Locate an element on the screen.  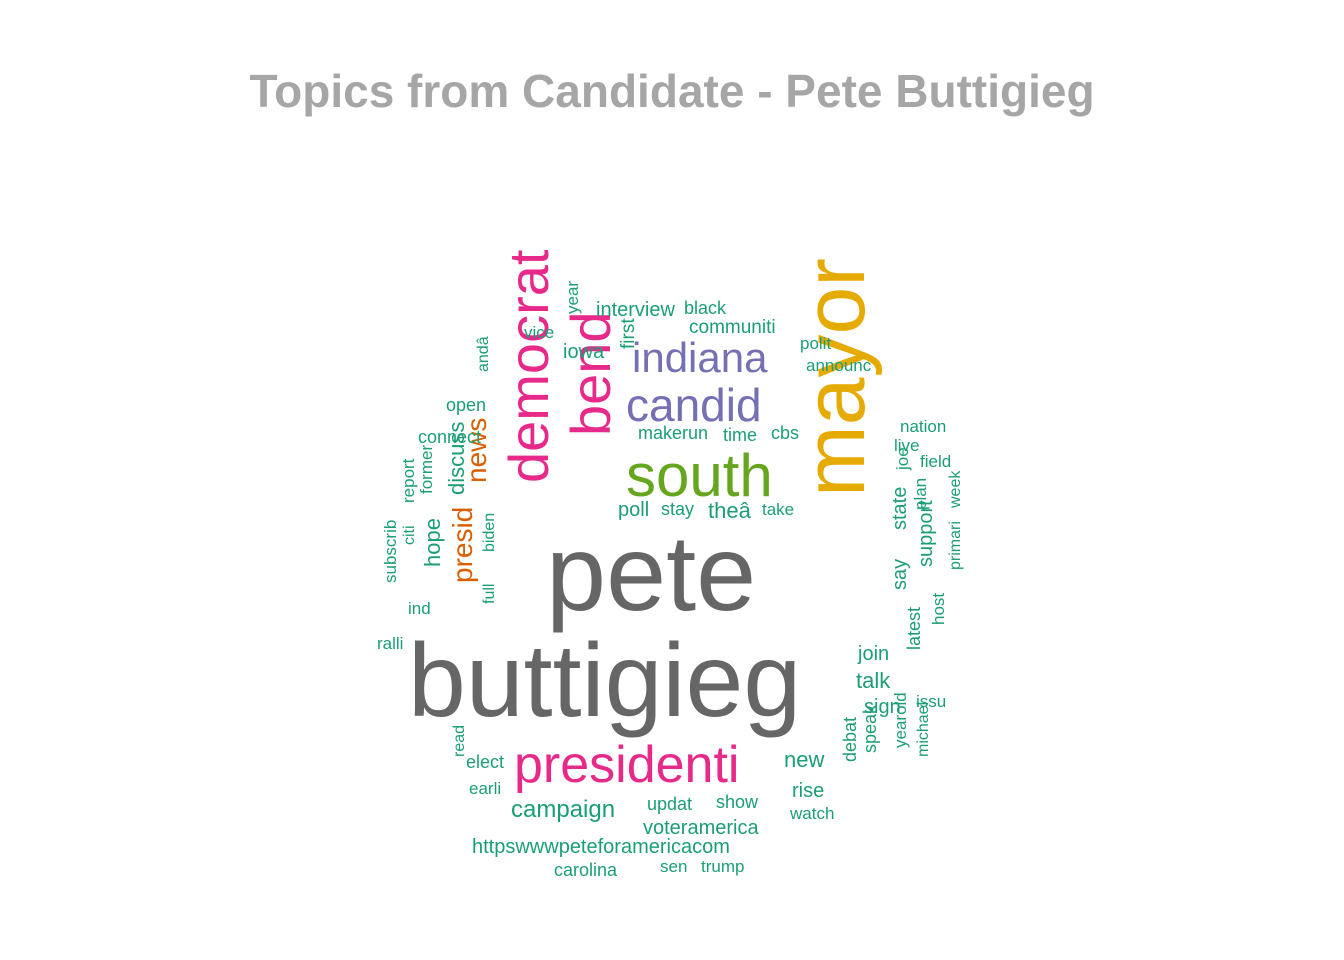
word-debat: debat is located at coordinates (850, 739).